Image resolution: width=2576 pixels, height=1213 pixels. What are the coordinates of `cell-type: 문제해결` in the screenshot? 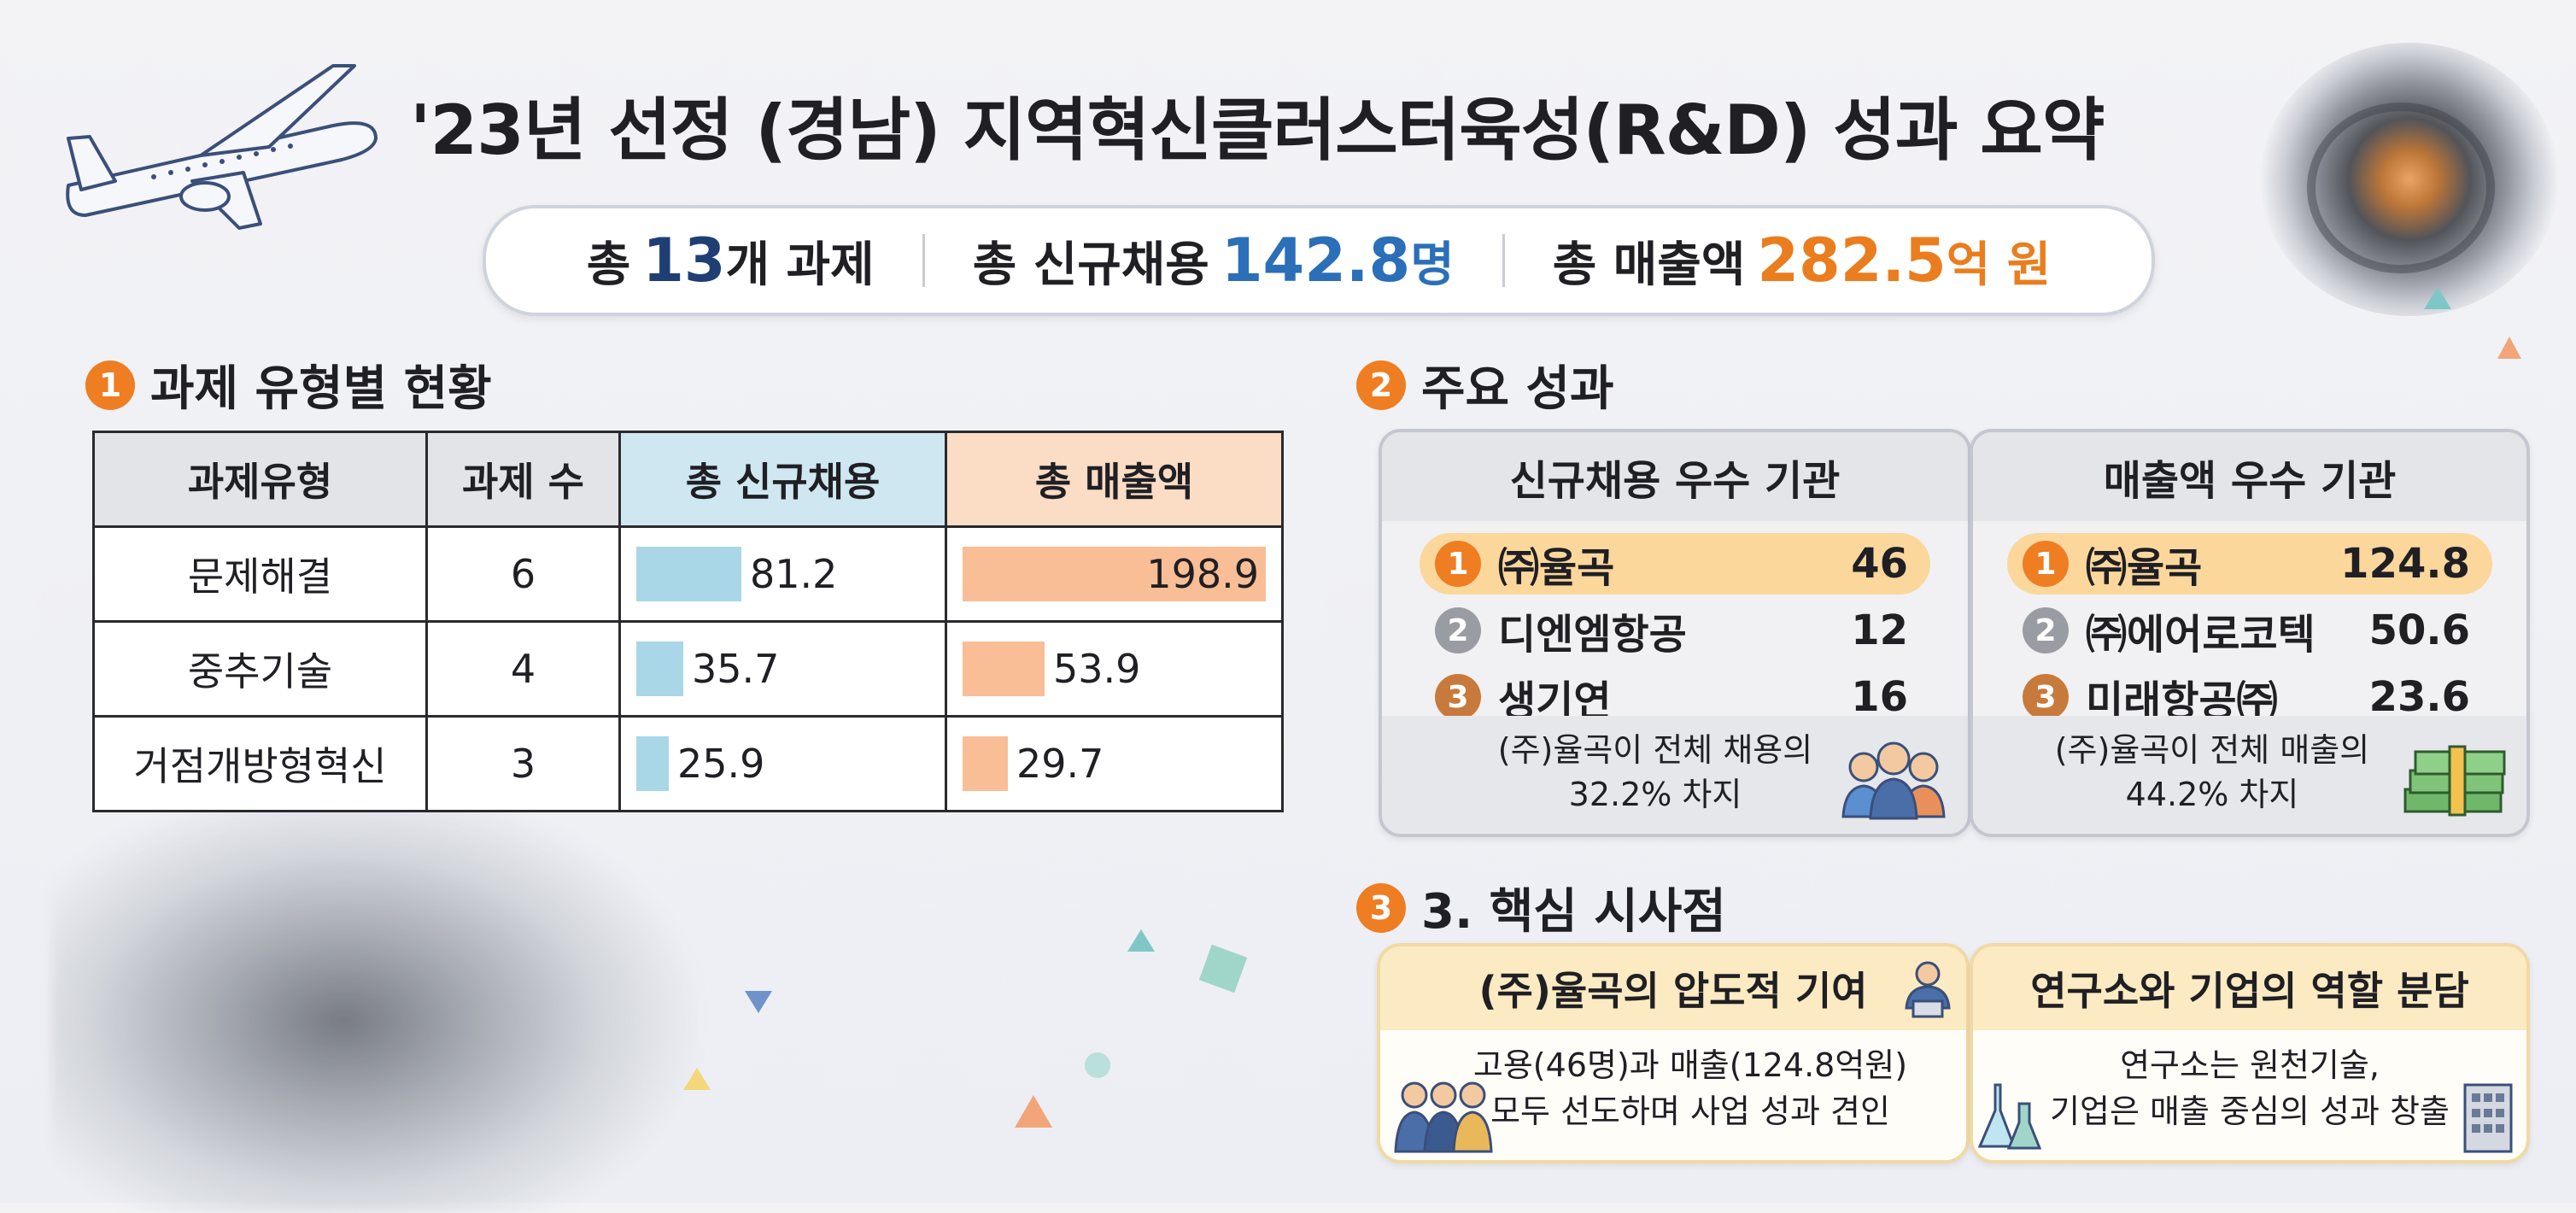 It's located at (260, 574).